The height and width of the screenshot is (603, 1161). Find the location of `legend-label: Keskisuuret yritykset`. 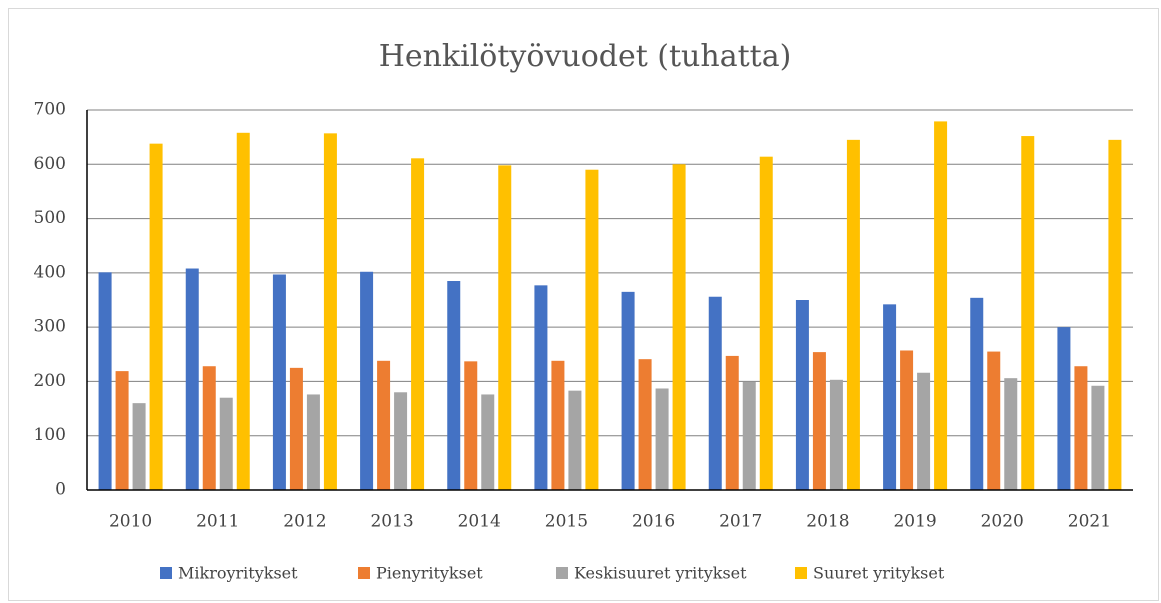

legend-label: Keskisuuret yritykset is located at coordinates (660, 573).